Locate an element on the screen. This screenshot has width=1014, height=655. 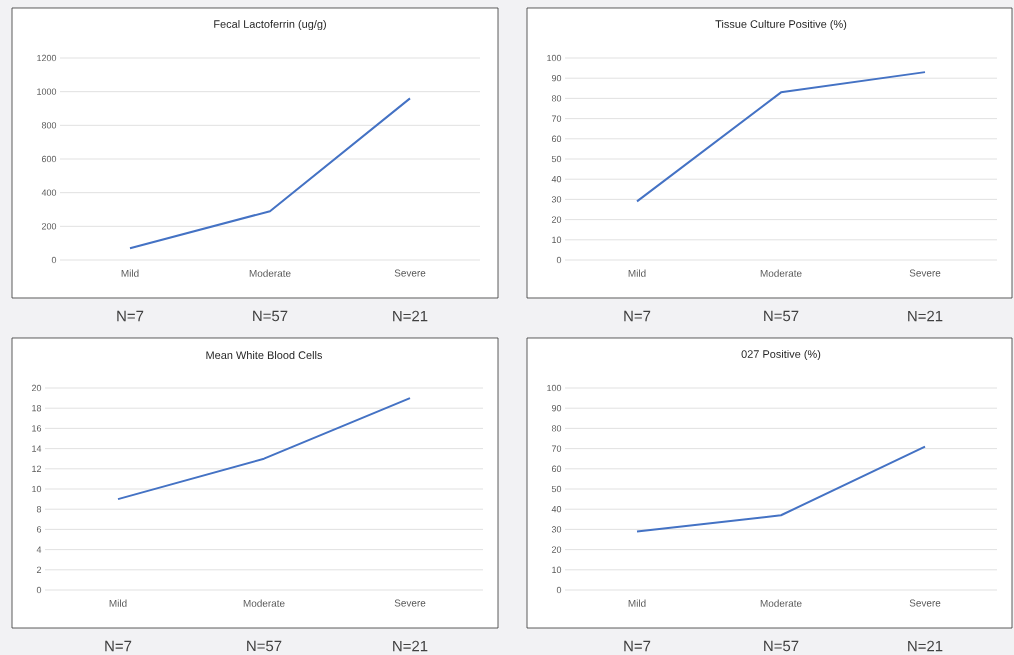
y-tick-label: 18 is located at coordinates (37, 408).